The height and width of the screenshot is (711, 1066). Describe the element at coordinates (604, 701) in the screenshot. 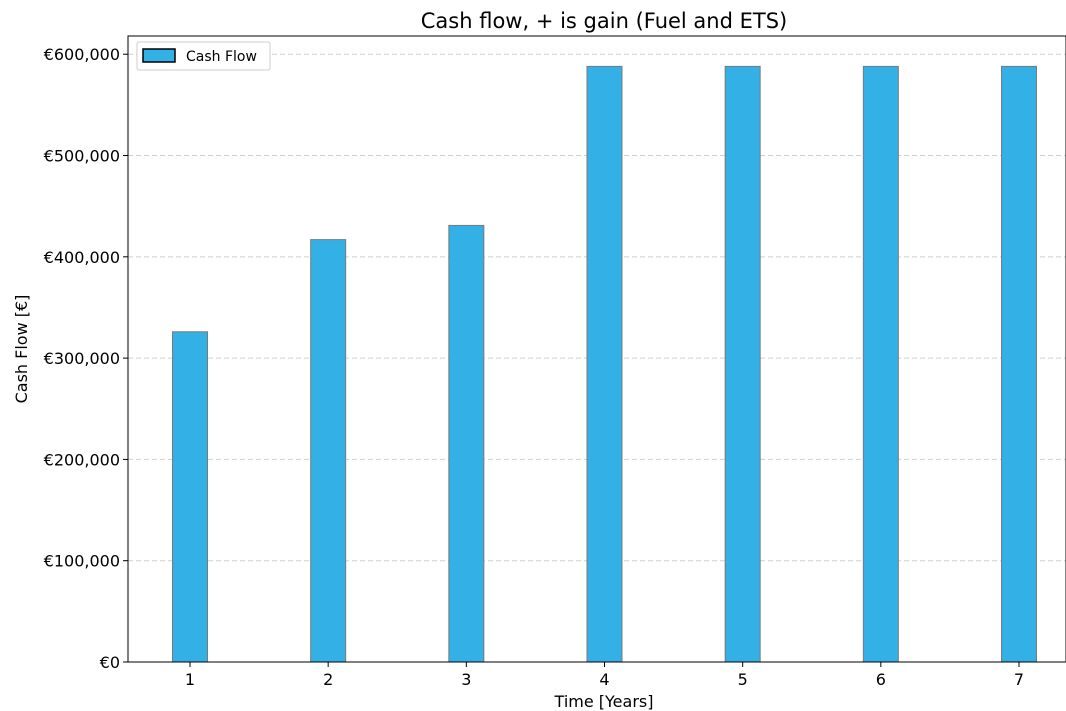

I see `x-axis-label: Time [Years]` at that location.